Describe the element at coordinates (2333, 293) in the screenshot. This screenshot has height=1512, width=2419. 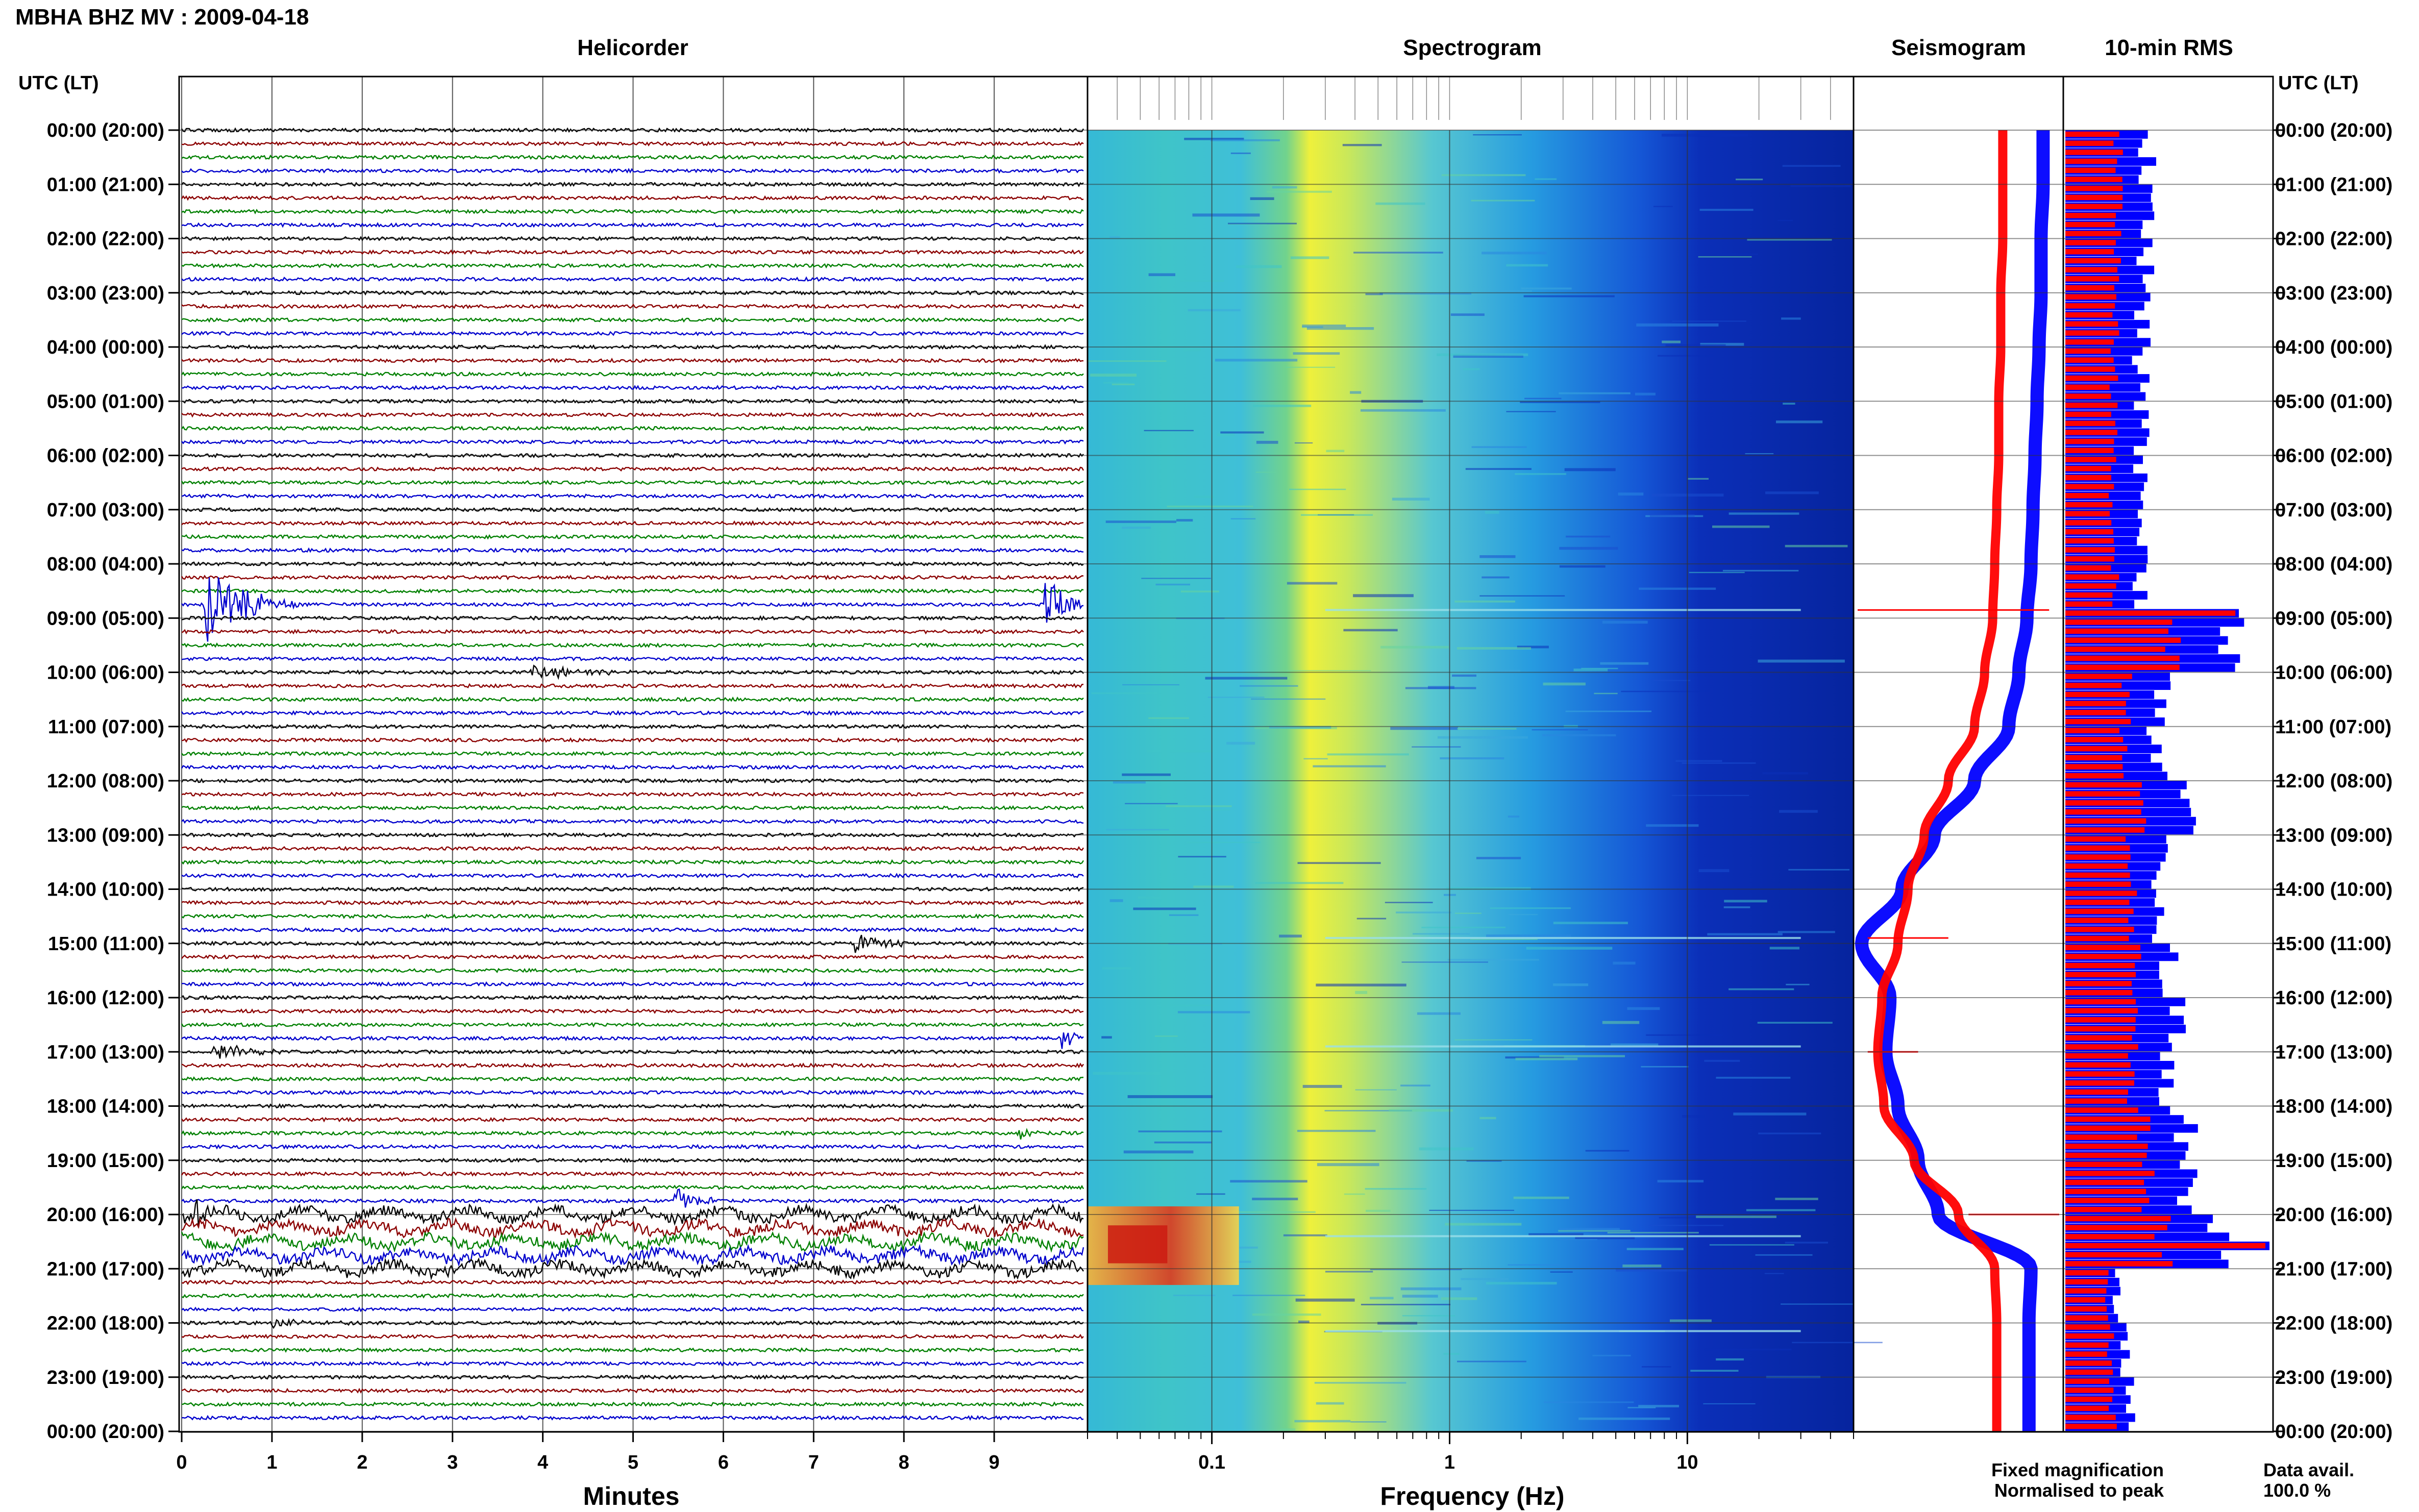
I see `hour-label-right: 03:00 (23:00)` at that location.